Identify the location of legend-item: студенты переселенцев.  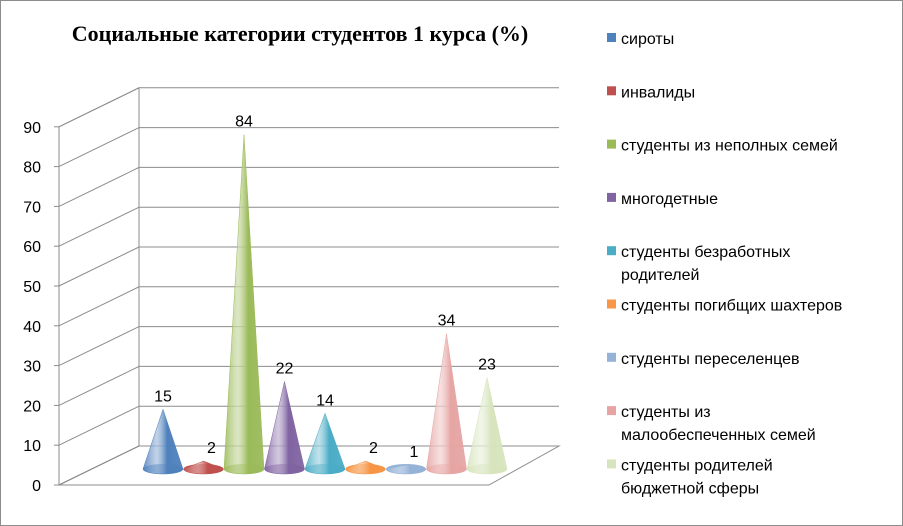
(703, 359).